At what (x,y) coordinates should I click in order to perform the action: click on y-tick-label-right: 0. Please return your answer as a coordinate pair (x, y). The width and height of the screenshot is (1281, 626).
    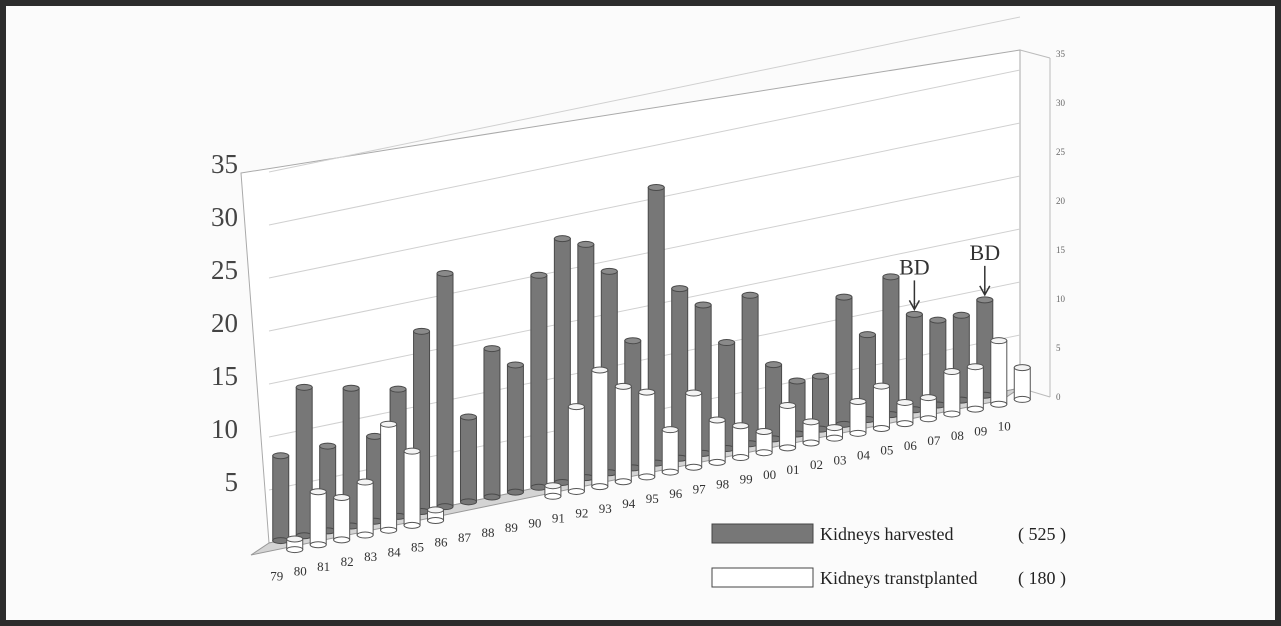
    Looking at the image, I should click on (1058, 397).